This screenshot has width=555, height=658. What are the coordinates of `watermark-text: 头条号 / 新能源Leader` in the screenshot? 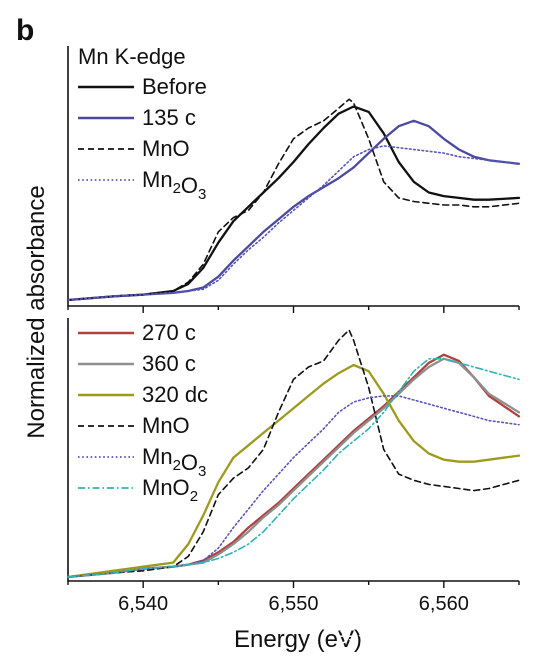 It's located at (442, 636).